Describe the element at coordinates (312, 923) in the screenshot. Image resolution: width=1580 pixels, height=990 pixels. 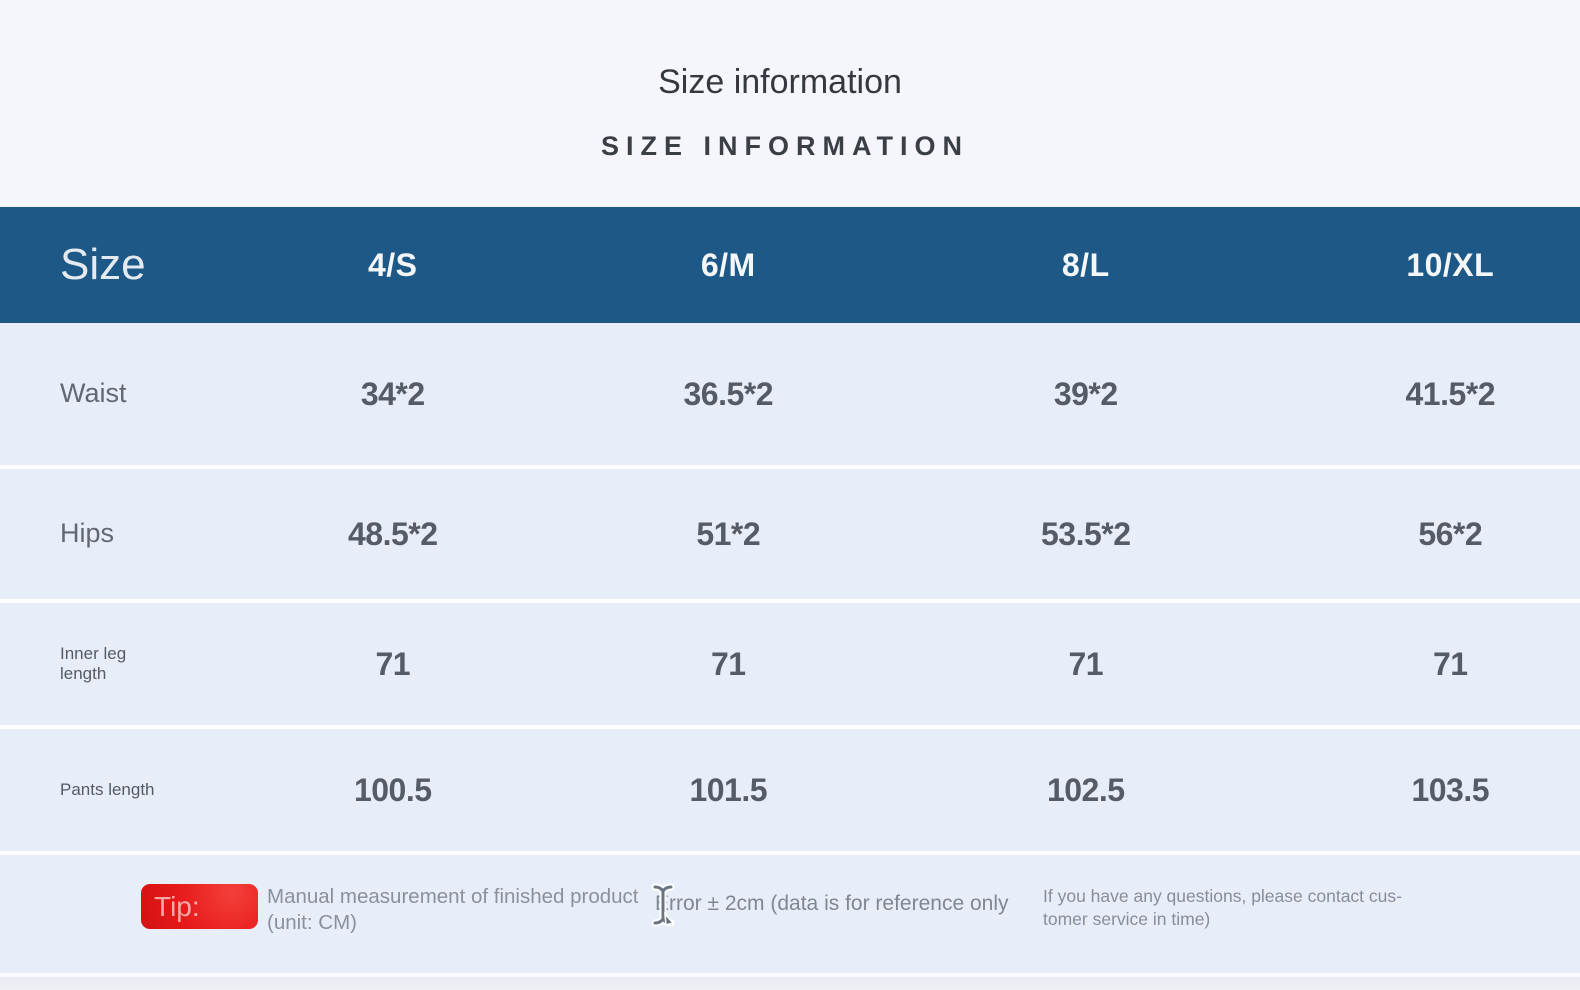
I see `measurement-note-line2: (unit: CM)` at that location.